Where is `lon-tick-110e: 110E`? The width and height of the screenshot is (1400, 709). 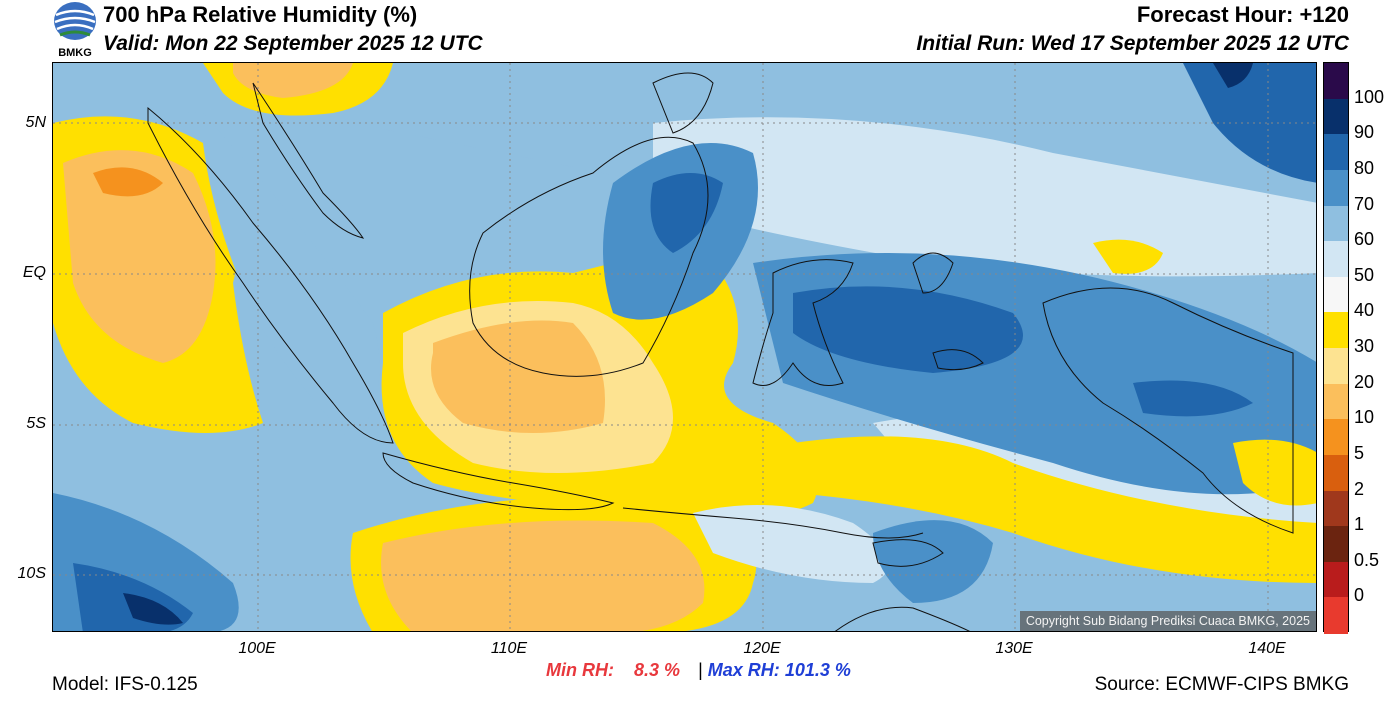 lon-tick-110e: 110E is located at coordinates (509, 648).